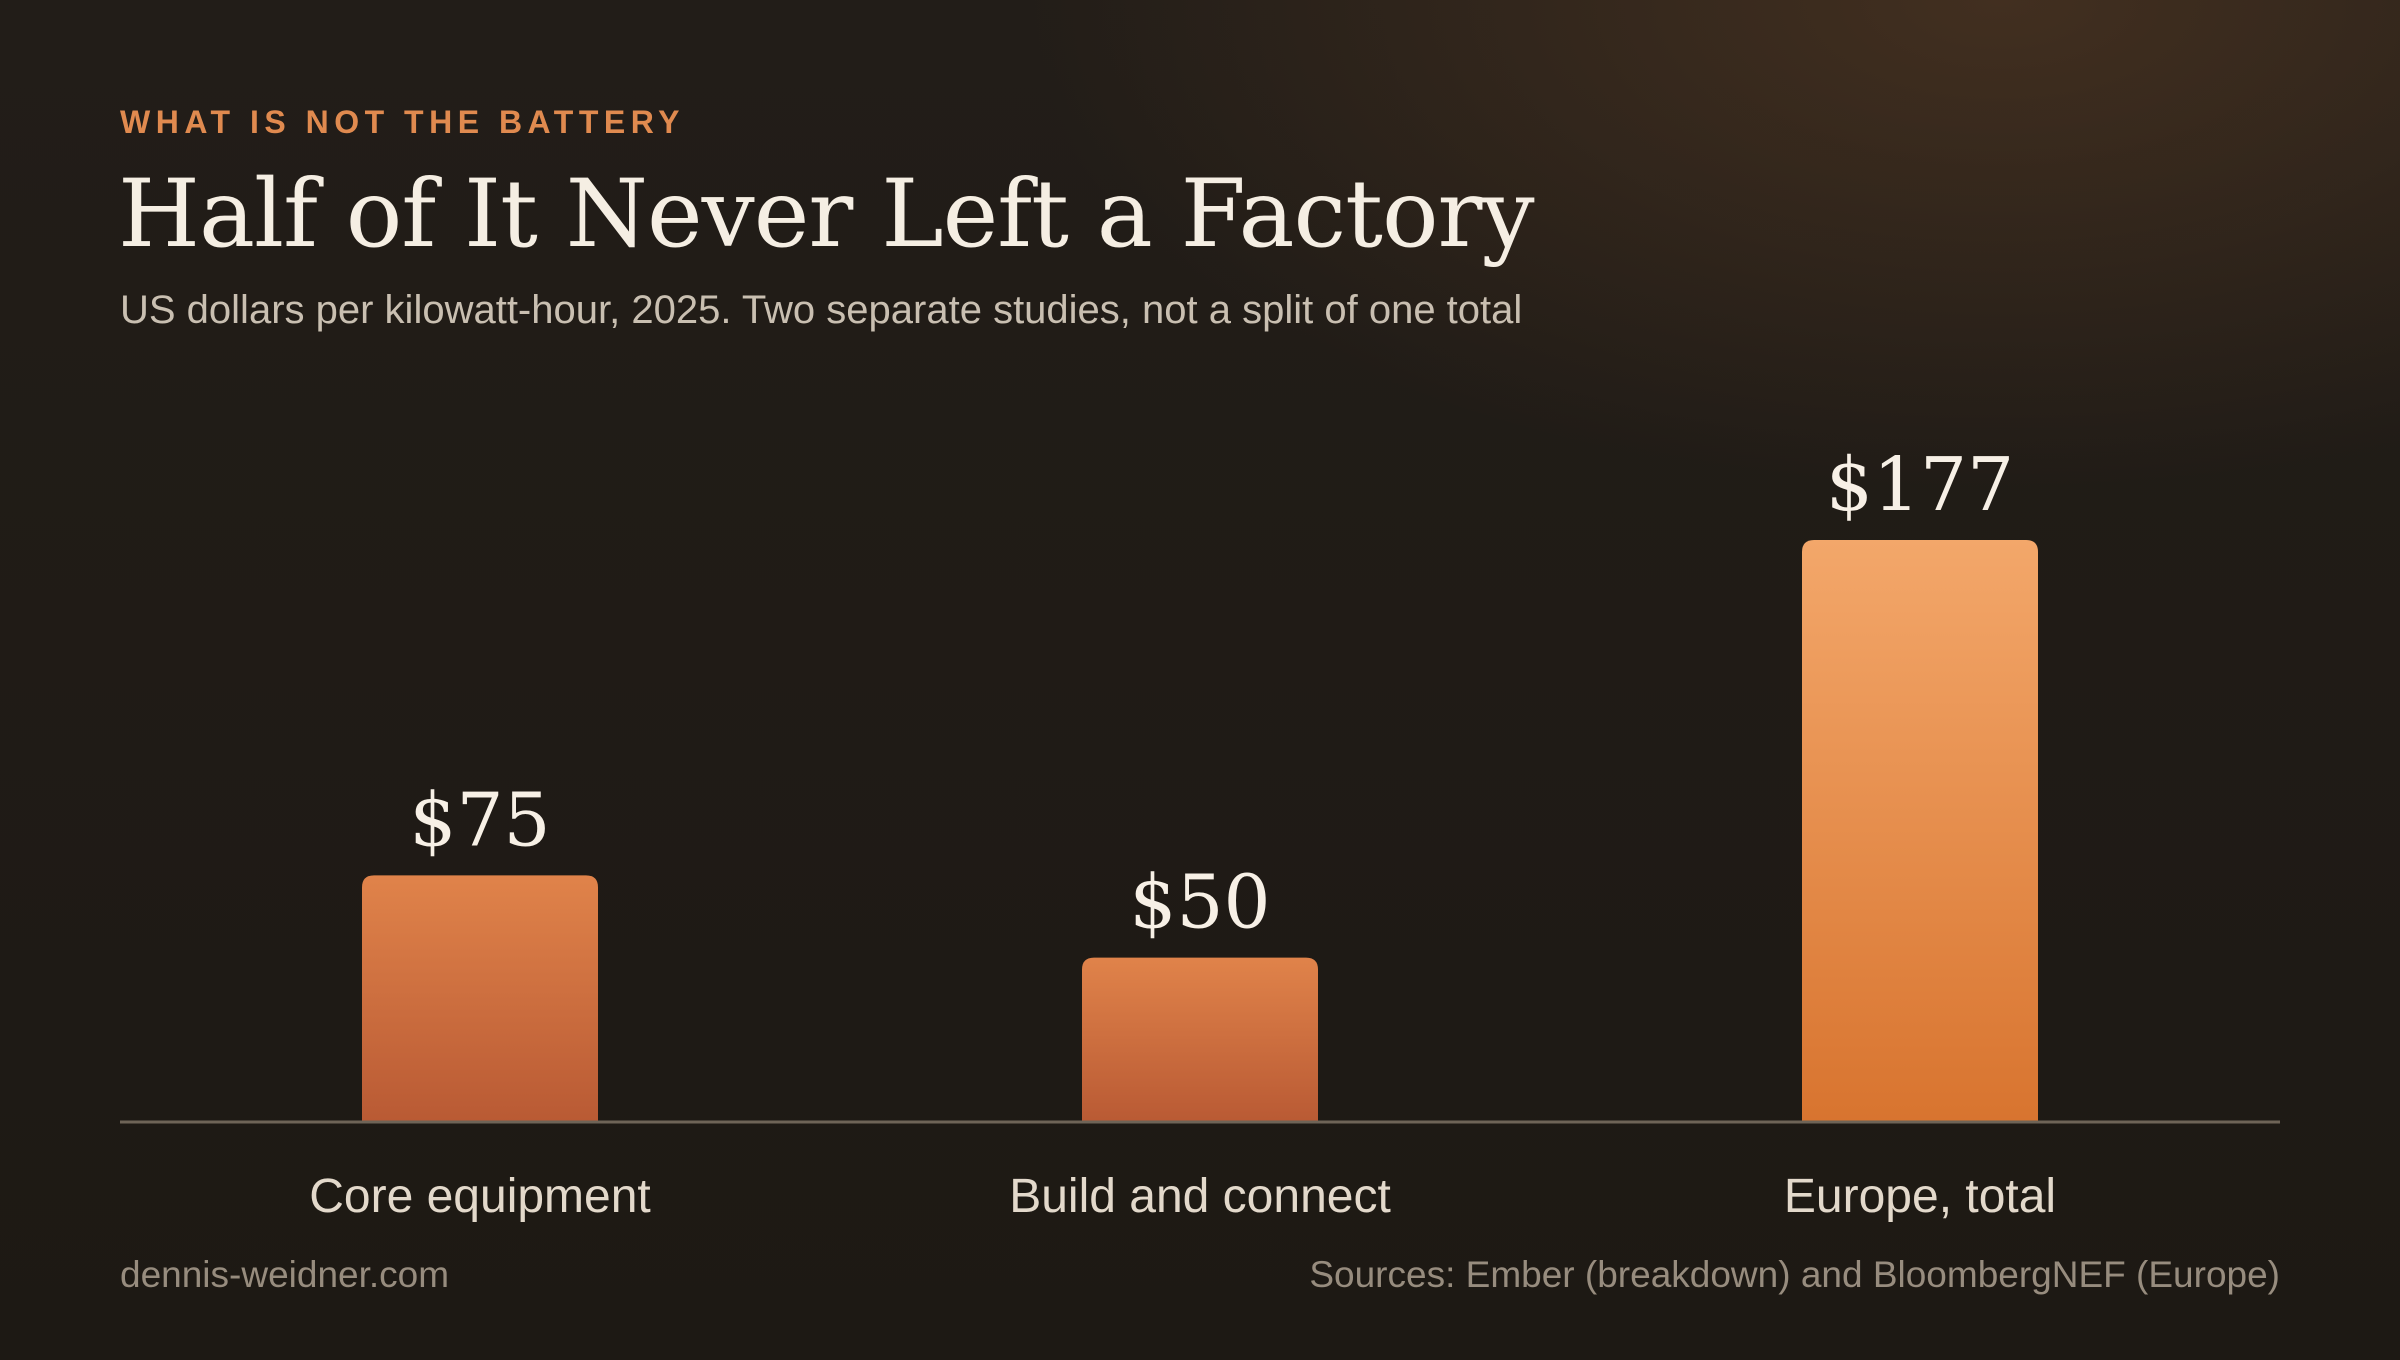 The height and width of the screenshot is (1360, 2400). What do you see at coordinates (1920, 1196) in the screenshot?
I see `category-label-2: Europe, total` at bounding box center [1920, 1196].